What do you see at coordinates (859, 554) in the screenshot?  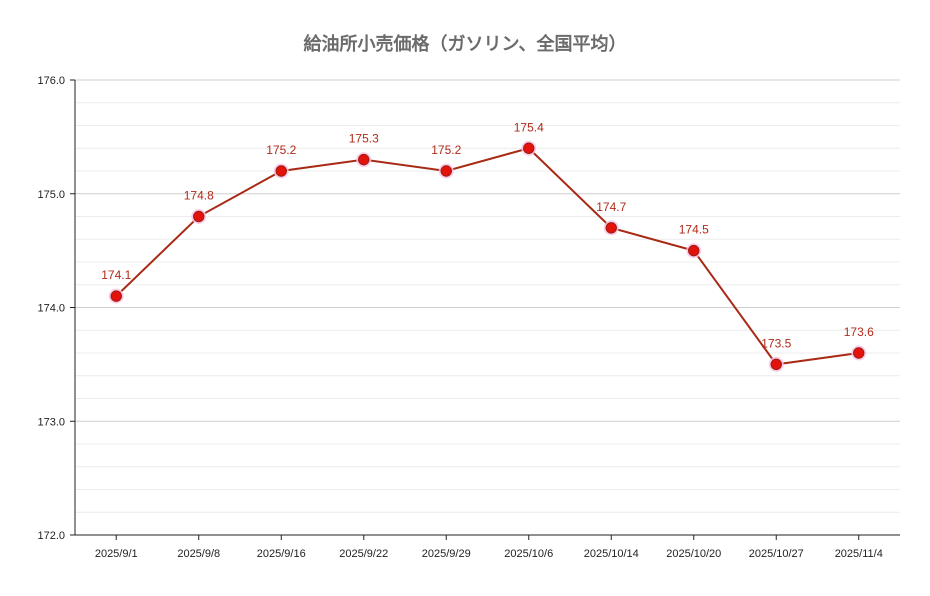 I see `x-tick-label: 2025/11/4` at bounding box center [859, 554].